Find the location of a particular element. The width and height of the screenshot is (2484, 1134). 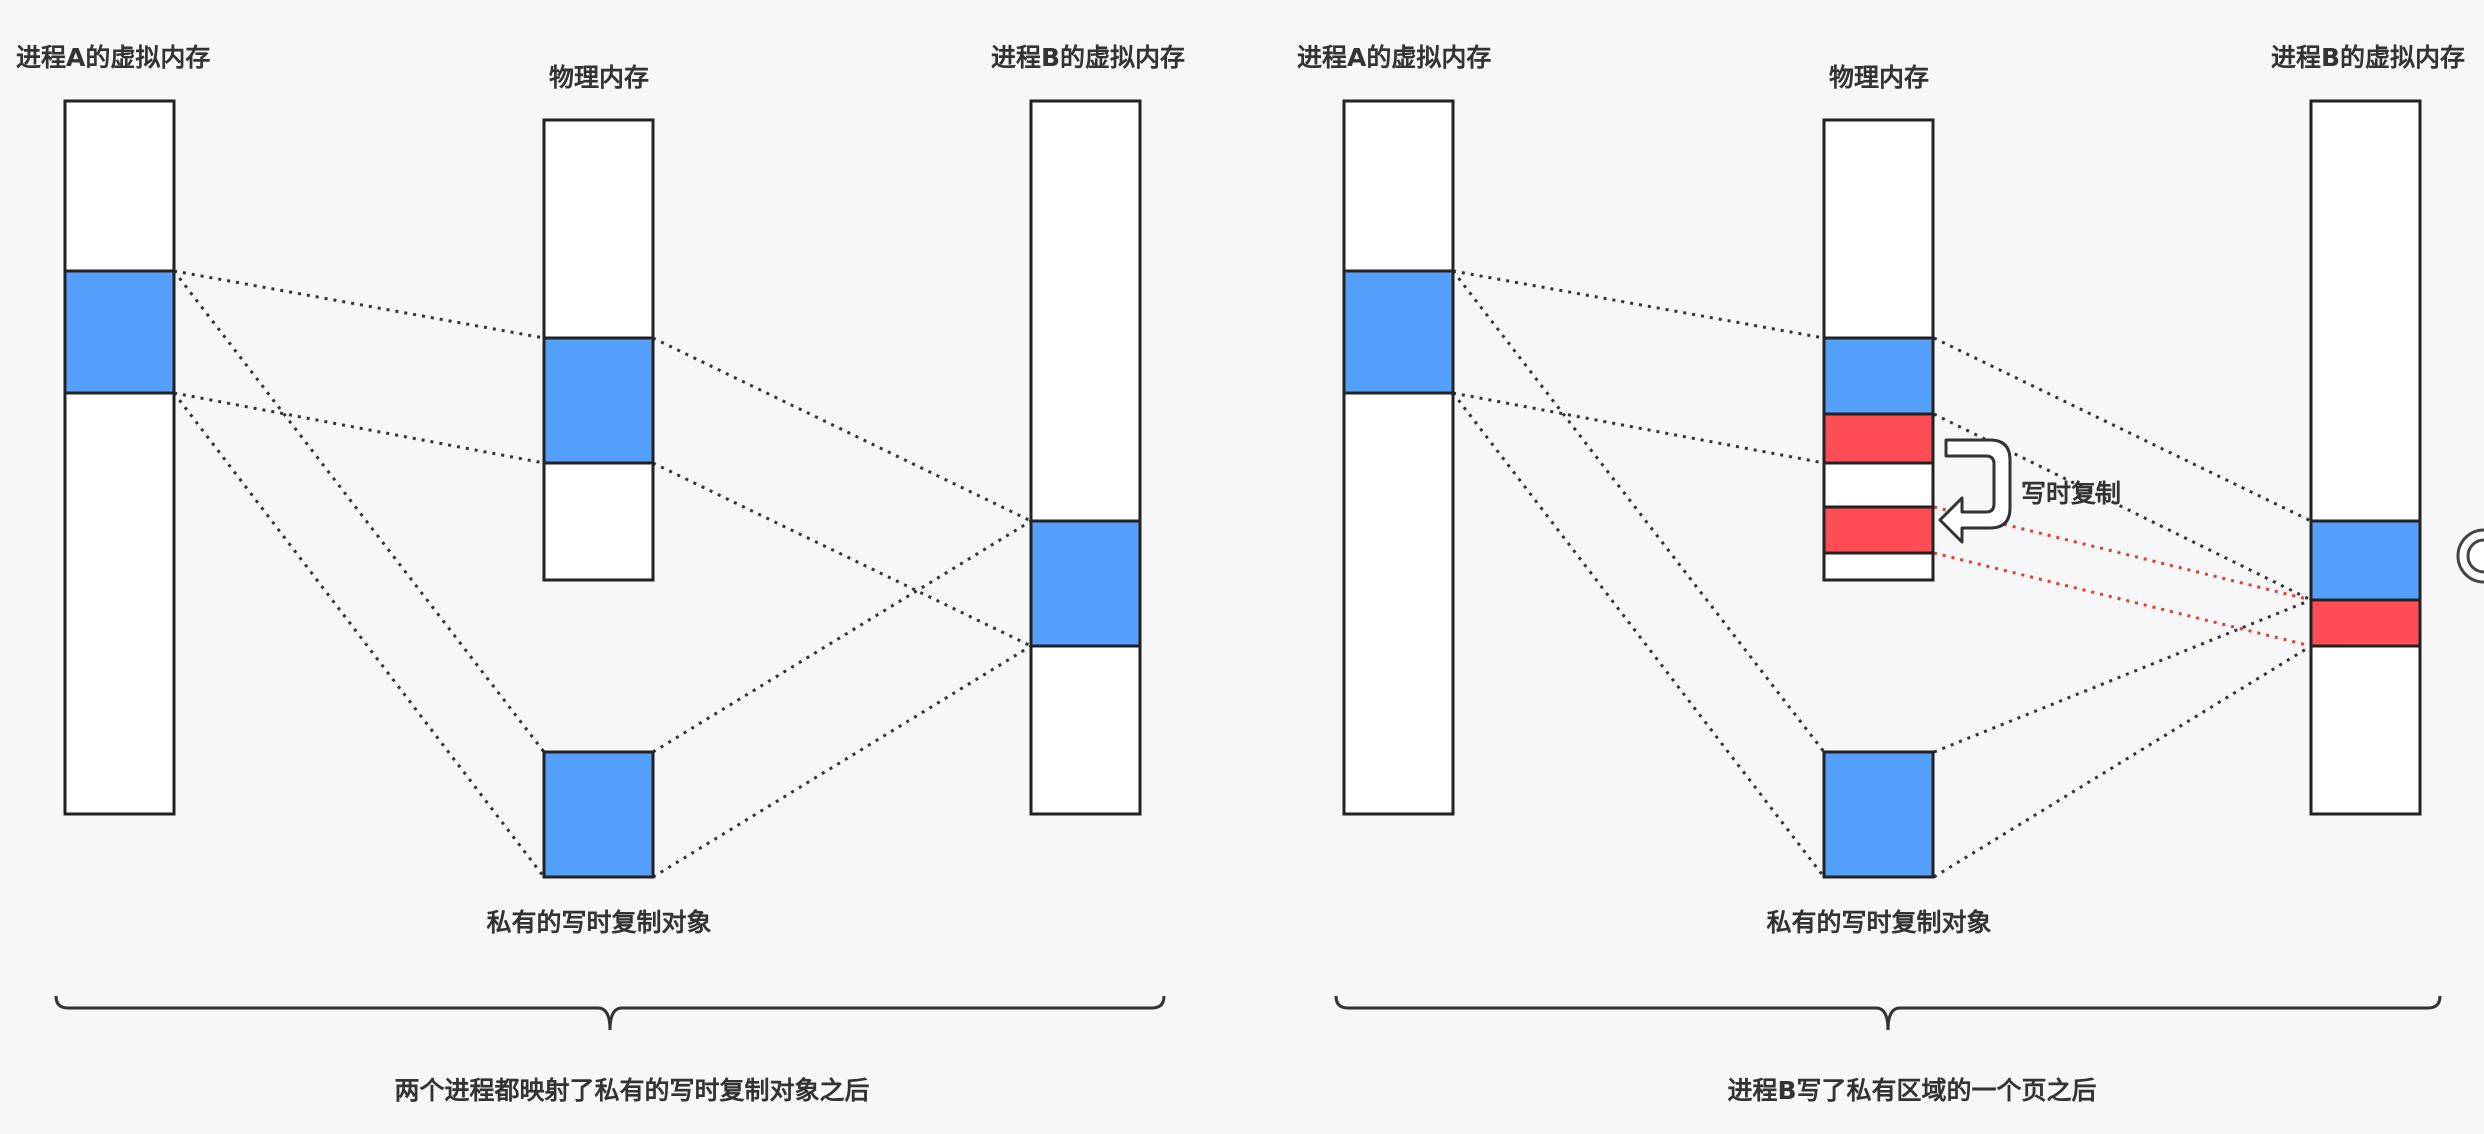

copy-on-write-label: 写时复制 is located at coordinates (2071, 493).